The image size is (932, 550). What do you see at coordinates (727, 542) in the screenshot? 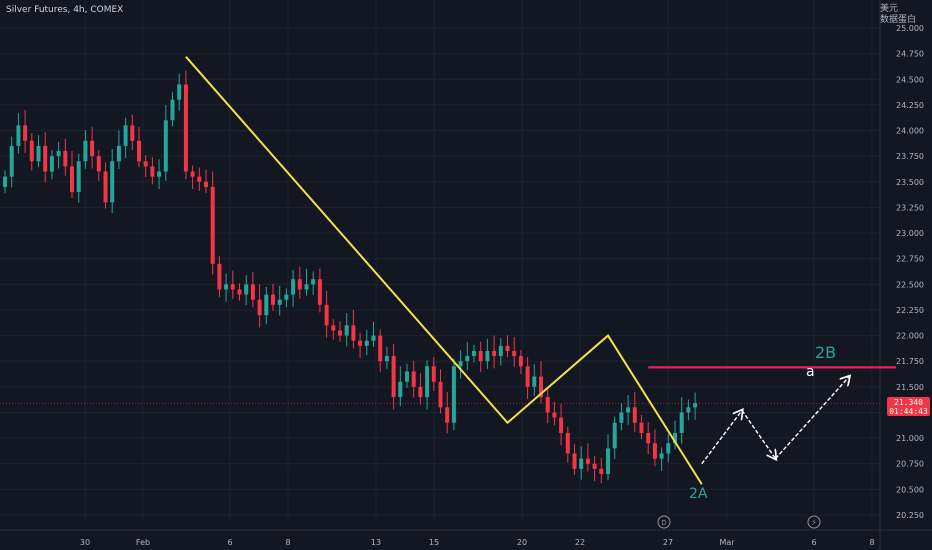
I see `x-tick-label: Mar` at bounding box center [727, 542].